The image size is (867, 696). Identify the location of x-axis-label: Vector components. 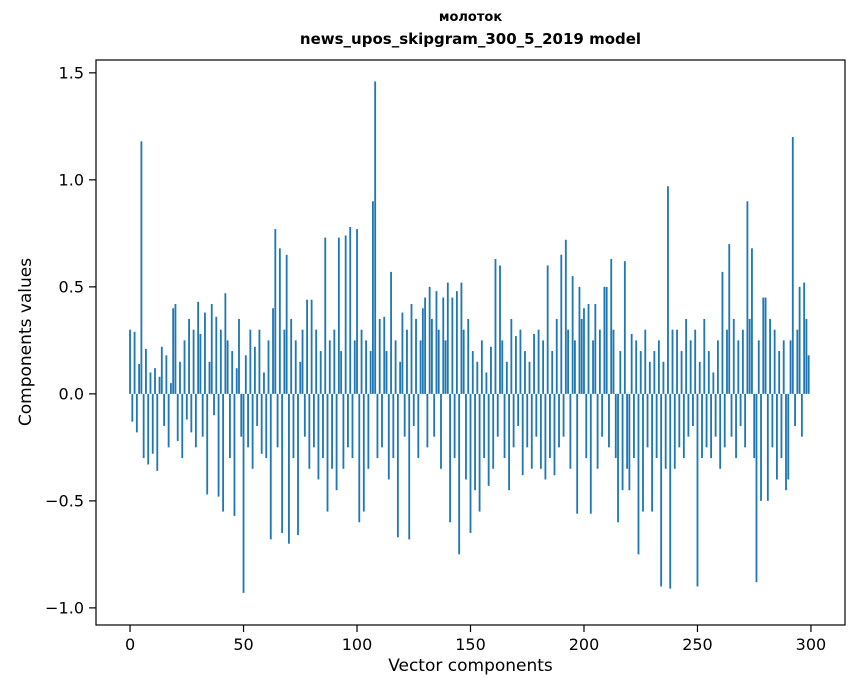
(470, 666).